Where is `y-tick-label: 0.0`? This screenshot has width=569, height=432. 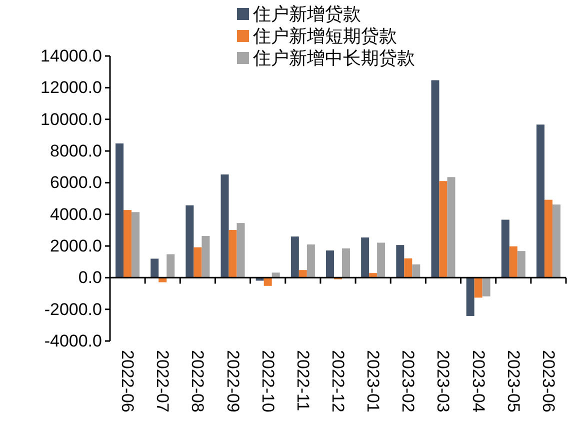
y-tick-label: 0.0 is located at coordinates (90, 278).